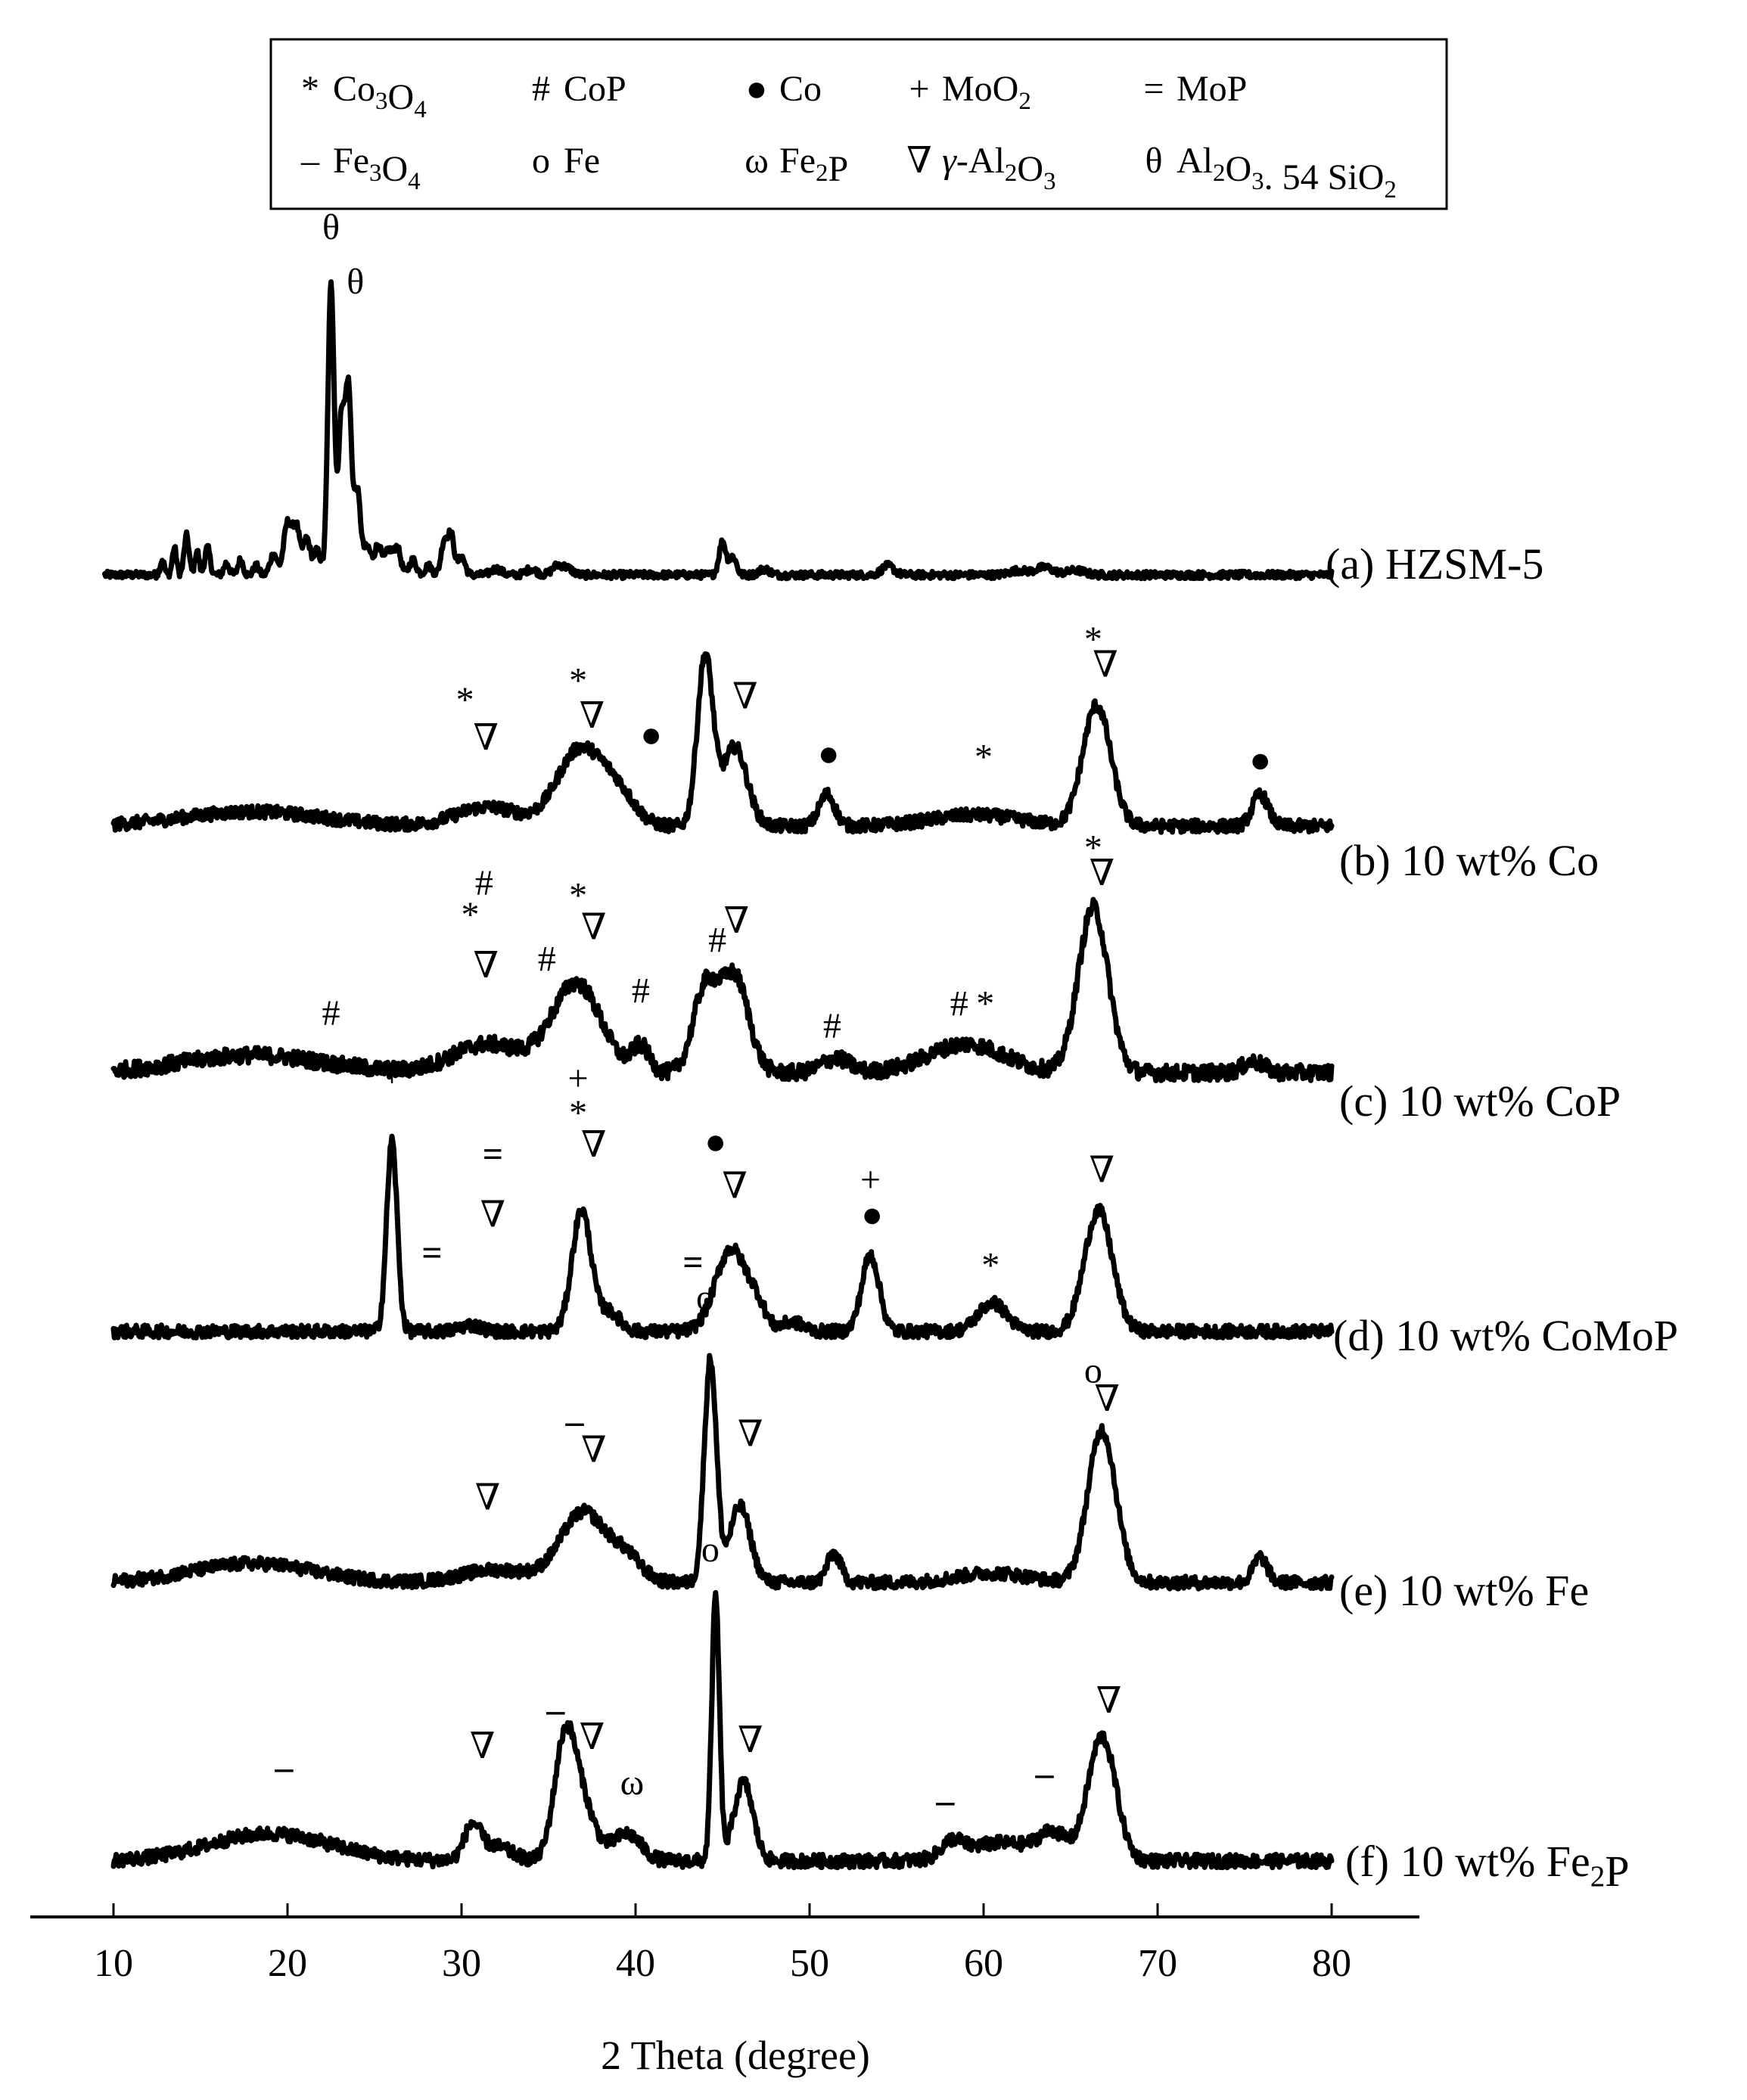 The image size is (1747, 2100). I want to click on x-axis-ticks: 10 20 30 40 50 60 70 80, so click(722, 1944).